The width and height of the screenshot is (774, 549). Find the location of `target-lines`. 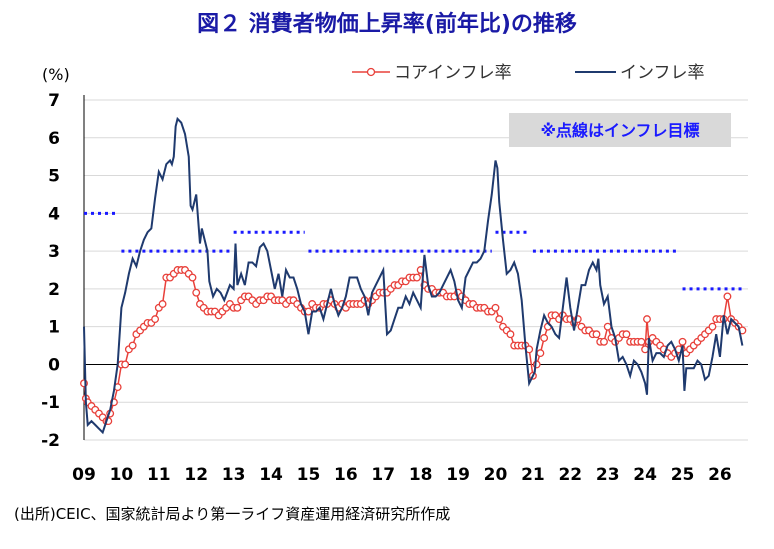

target-lines is located at coordinates (413, 251).